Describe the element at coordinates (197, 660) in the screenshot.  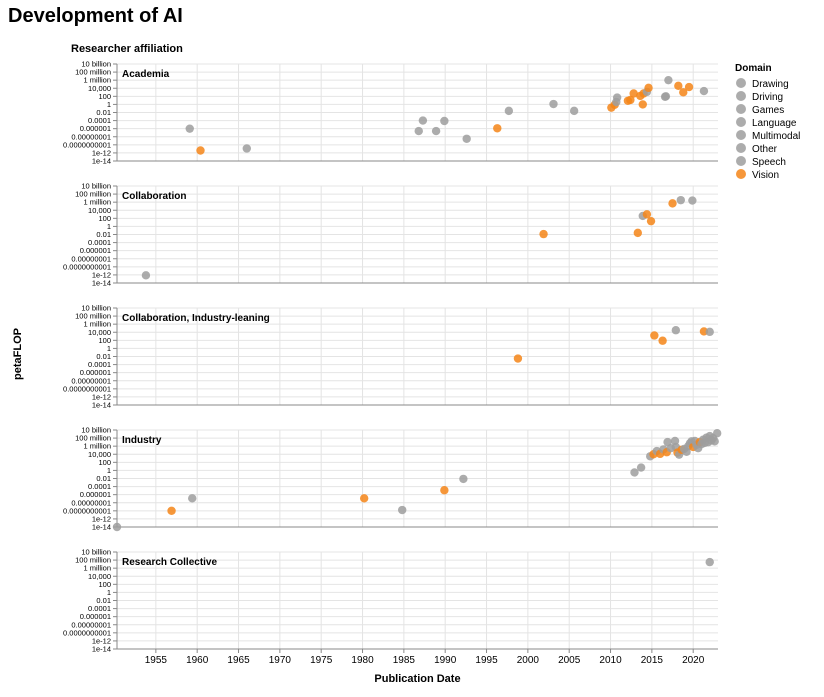
I see `x-tick-label: 1960` at that location.